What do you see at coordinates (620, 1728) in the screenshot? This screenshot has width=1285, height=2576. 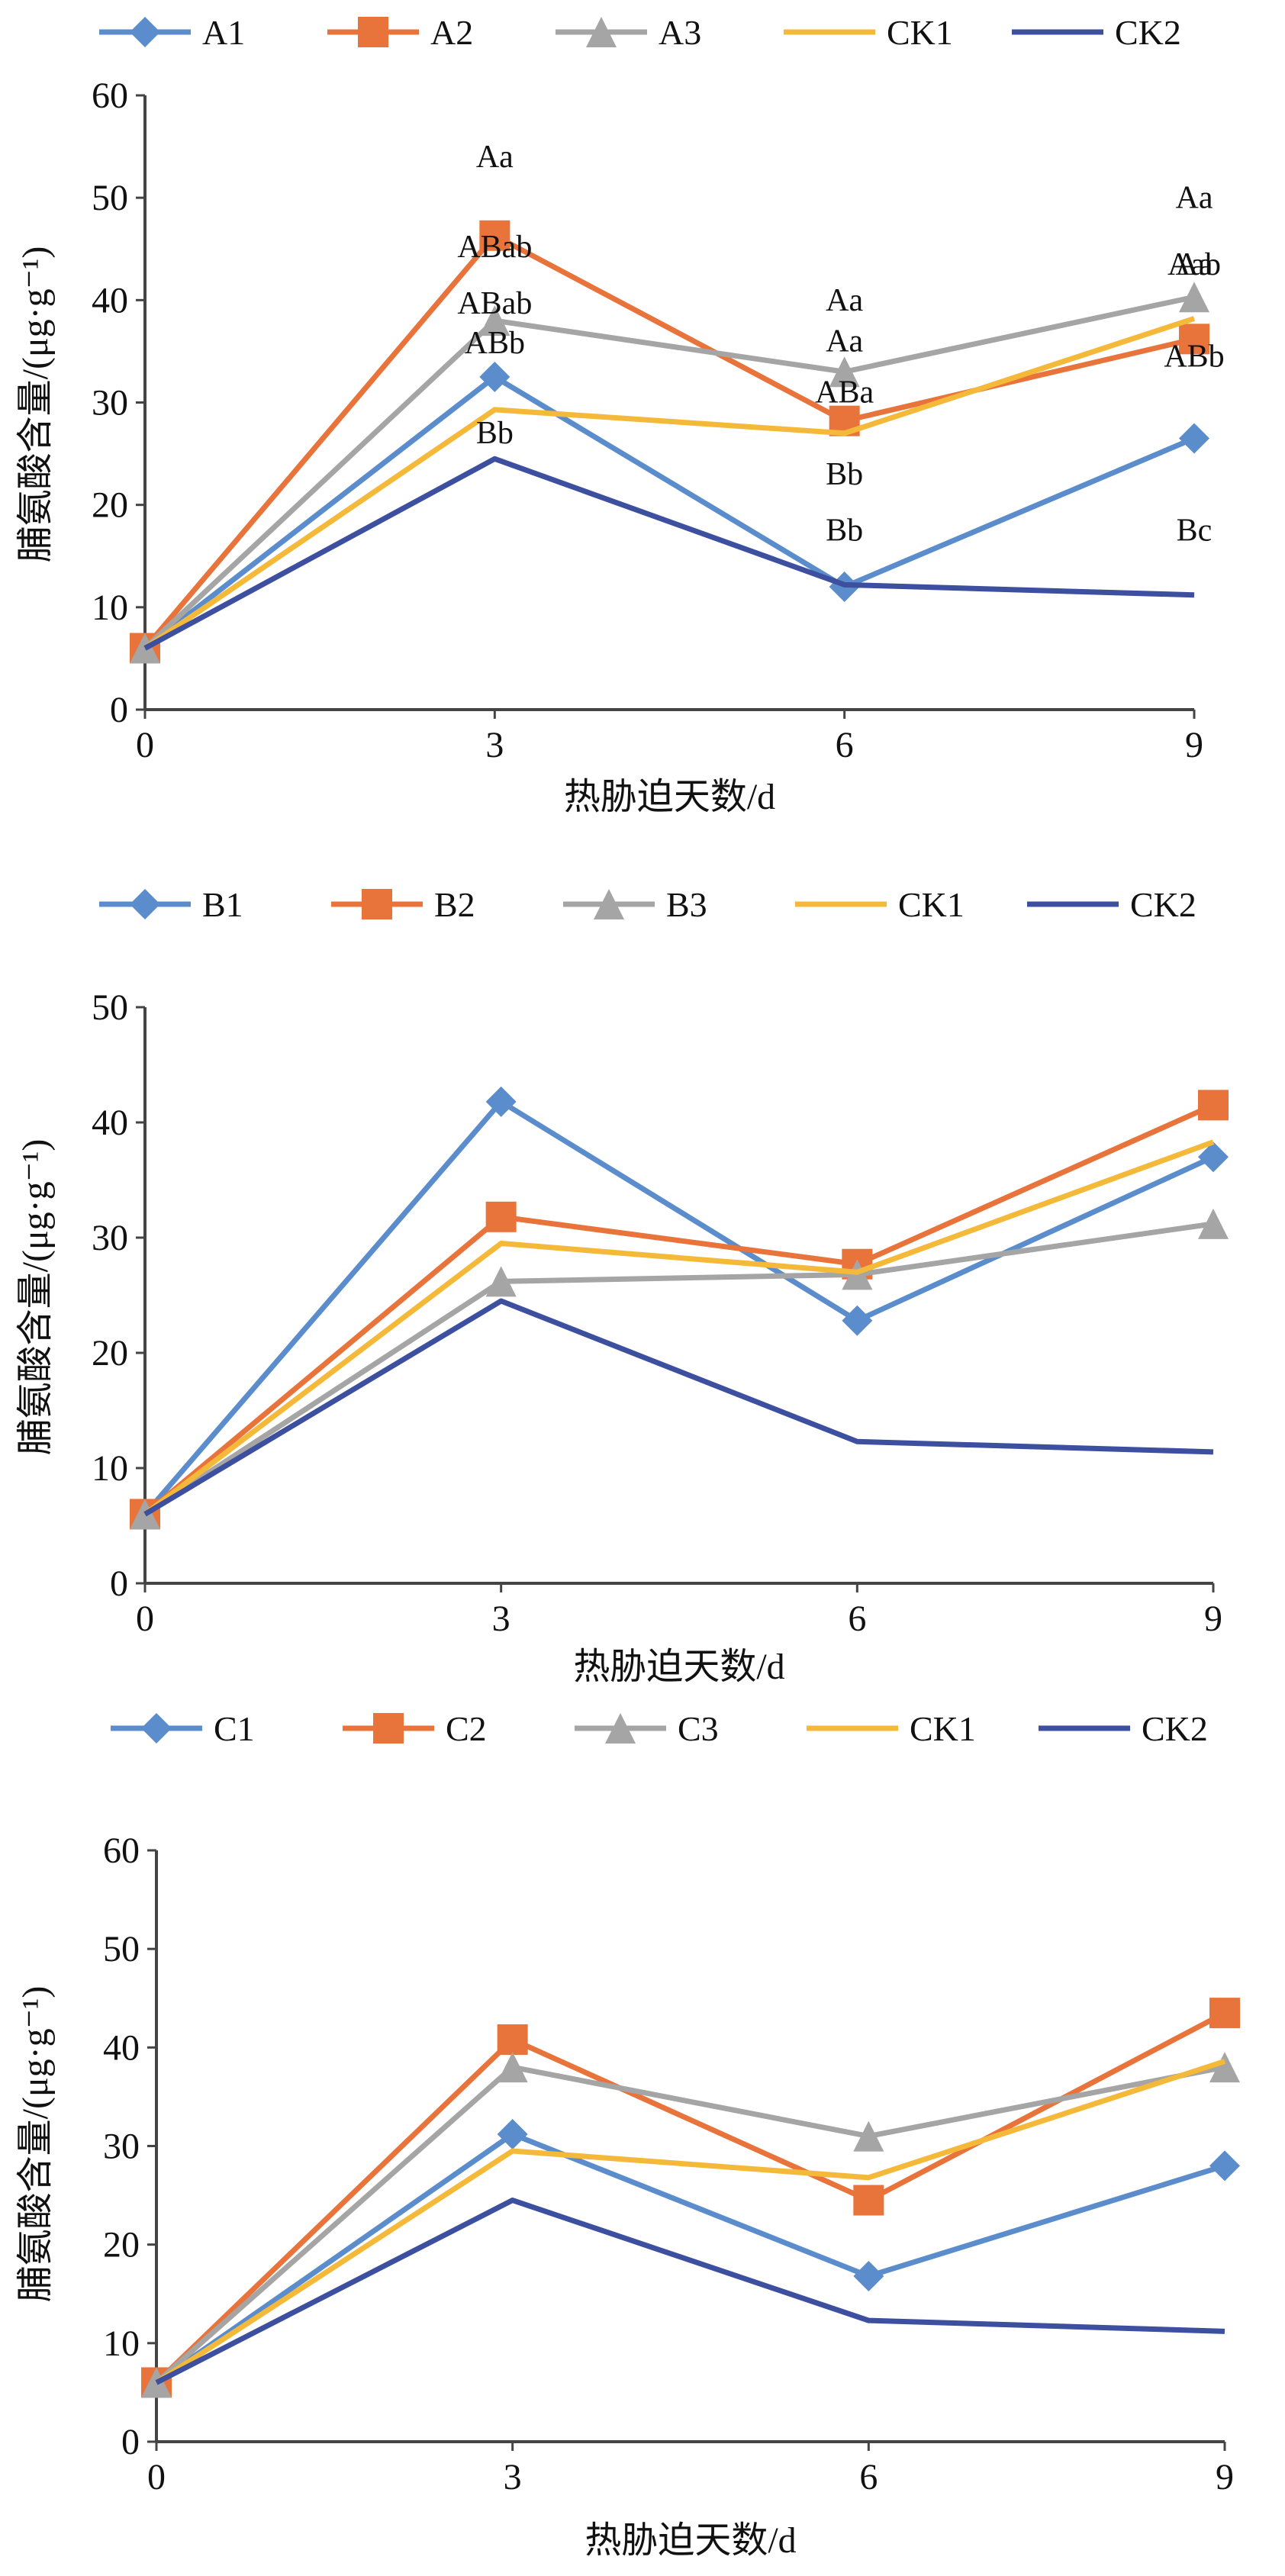 I see `legend-marker-C3` at bounding box center [620, 1728].